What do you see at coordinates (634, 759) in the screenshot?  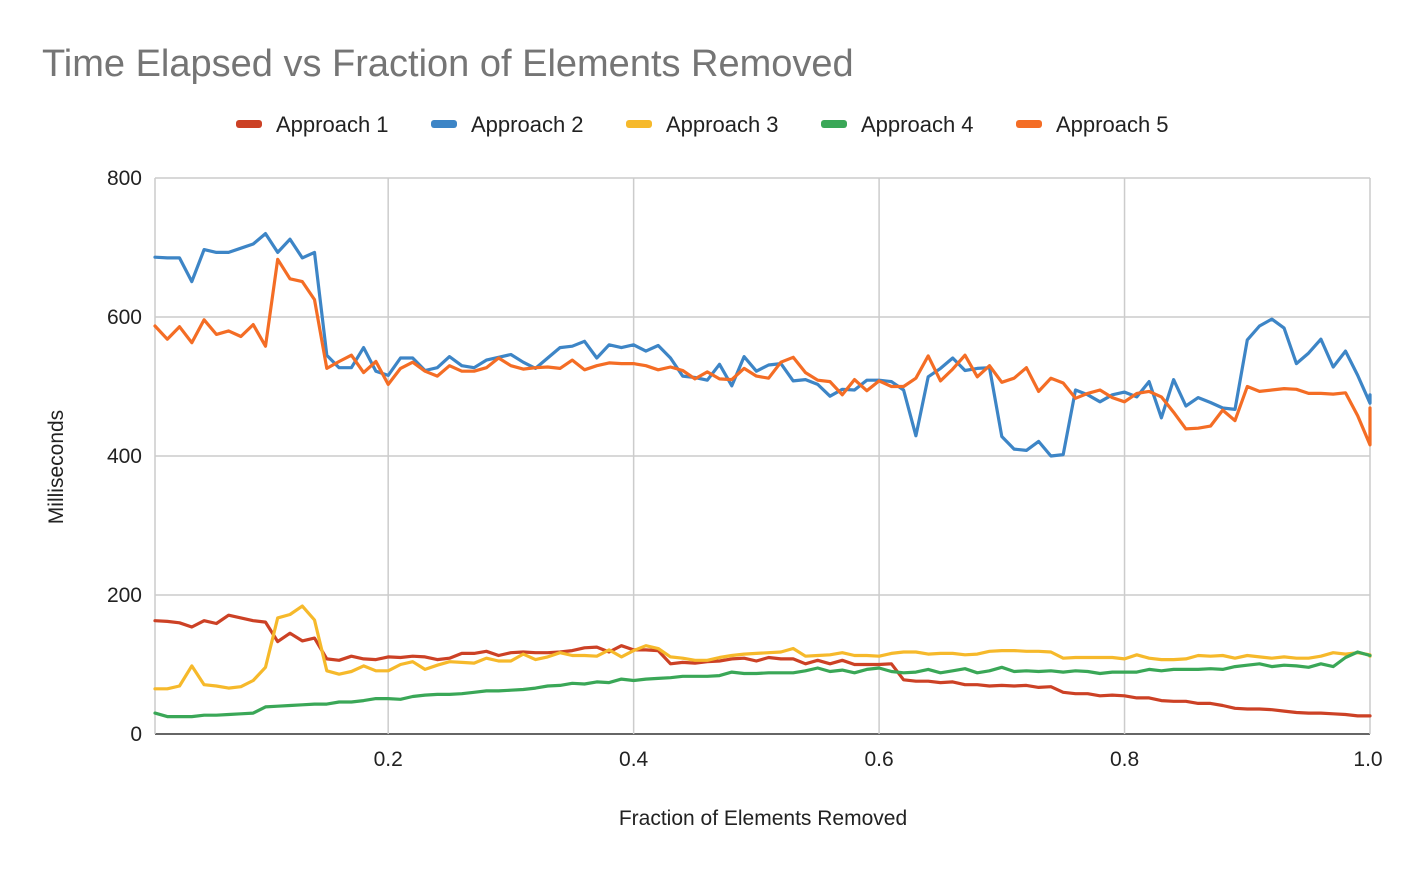 I see `x-tick-label: 0.4` at bounding box center [634, 759].